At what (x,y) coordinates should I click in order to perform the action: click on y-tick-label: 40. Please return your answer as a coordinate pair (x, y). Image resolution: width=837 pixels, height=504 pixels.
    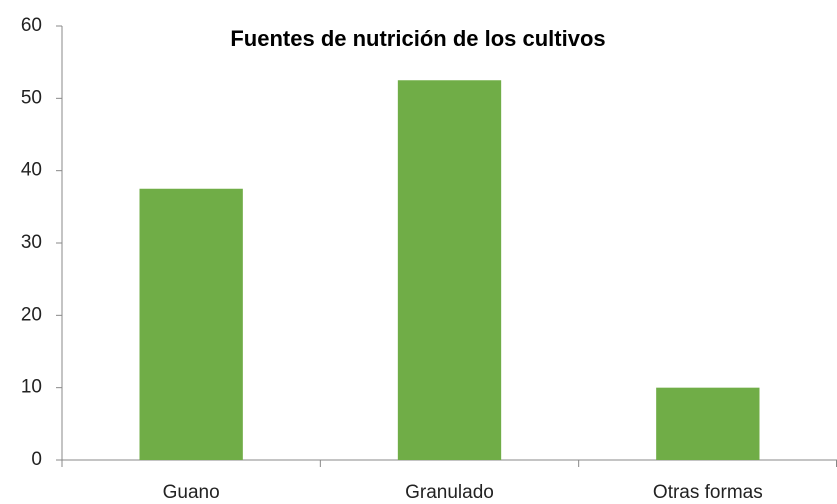
    Looking at the image, I should click on (31, 170).